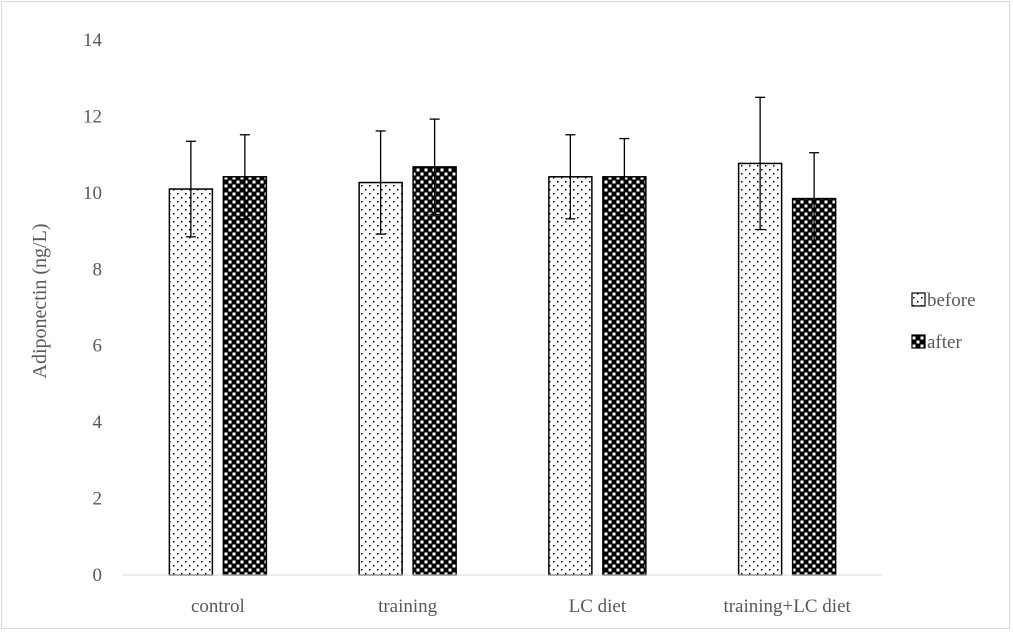 This screenshot has height=632, width=1013. What do you see at coordinates (93, 40) in the screenshot?
I see `y-tick-label: 14` at bounding box center [93, 40].